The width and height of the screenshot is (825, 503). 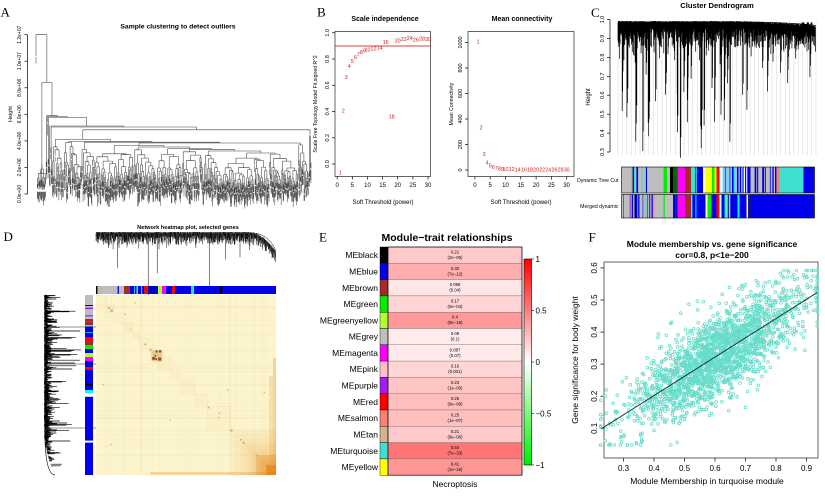 I want to click on svg-text: (0.1), so click(x=455, y=339).